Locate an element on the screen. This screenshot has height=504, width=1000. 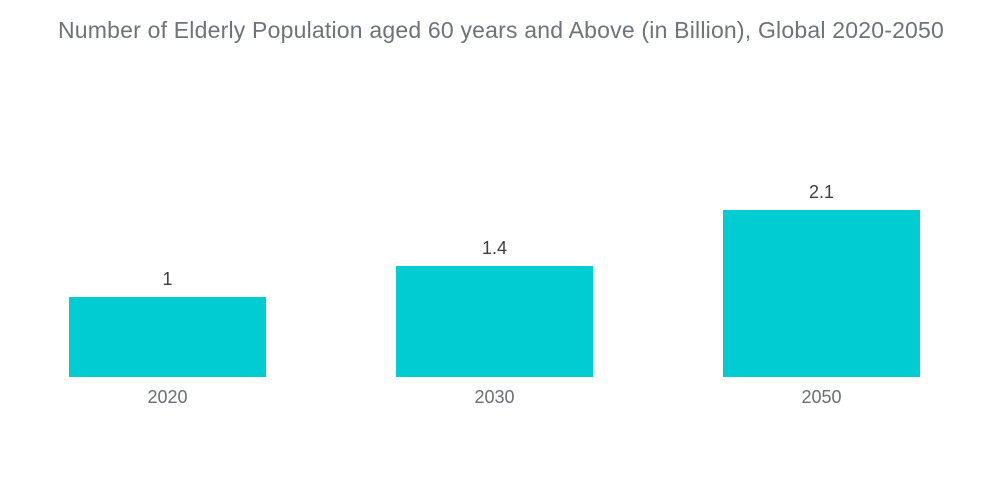
bar-group-2030: 1.4 2030 is located at coordinates (494, 322).